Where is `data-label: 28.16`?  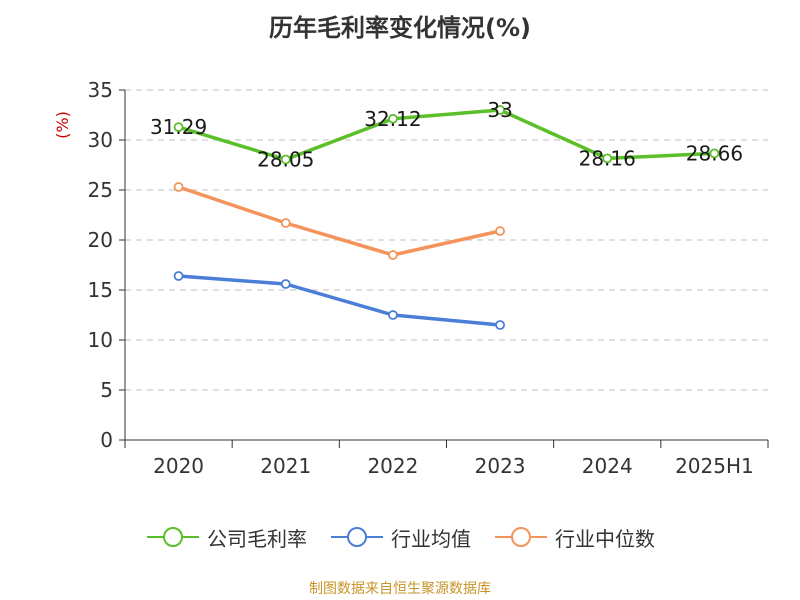
data-label: 28.16 is located at coordinates (607, 158).